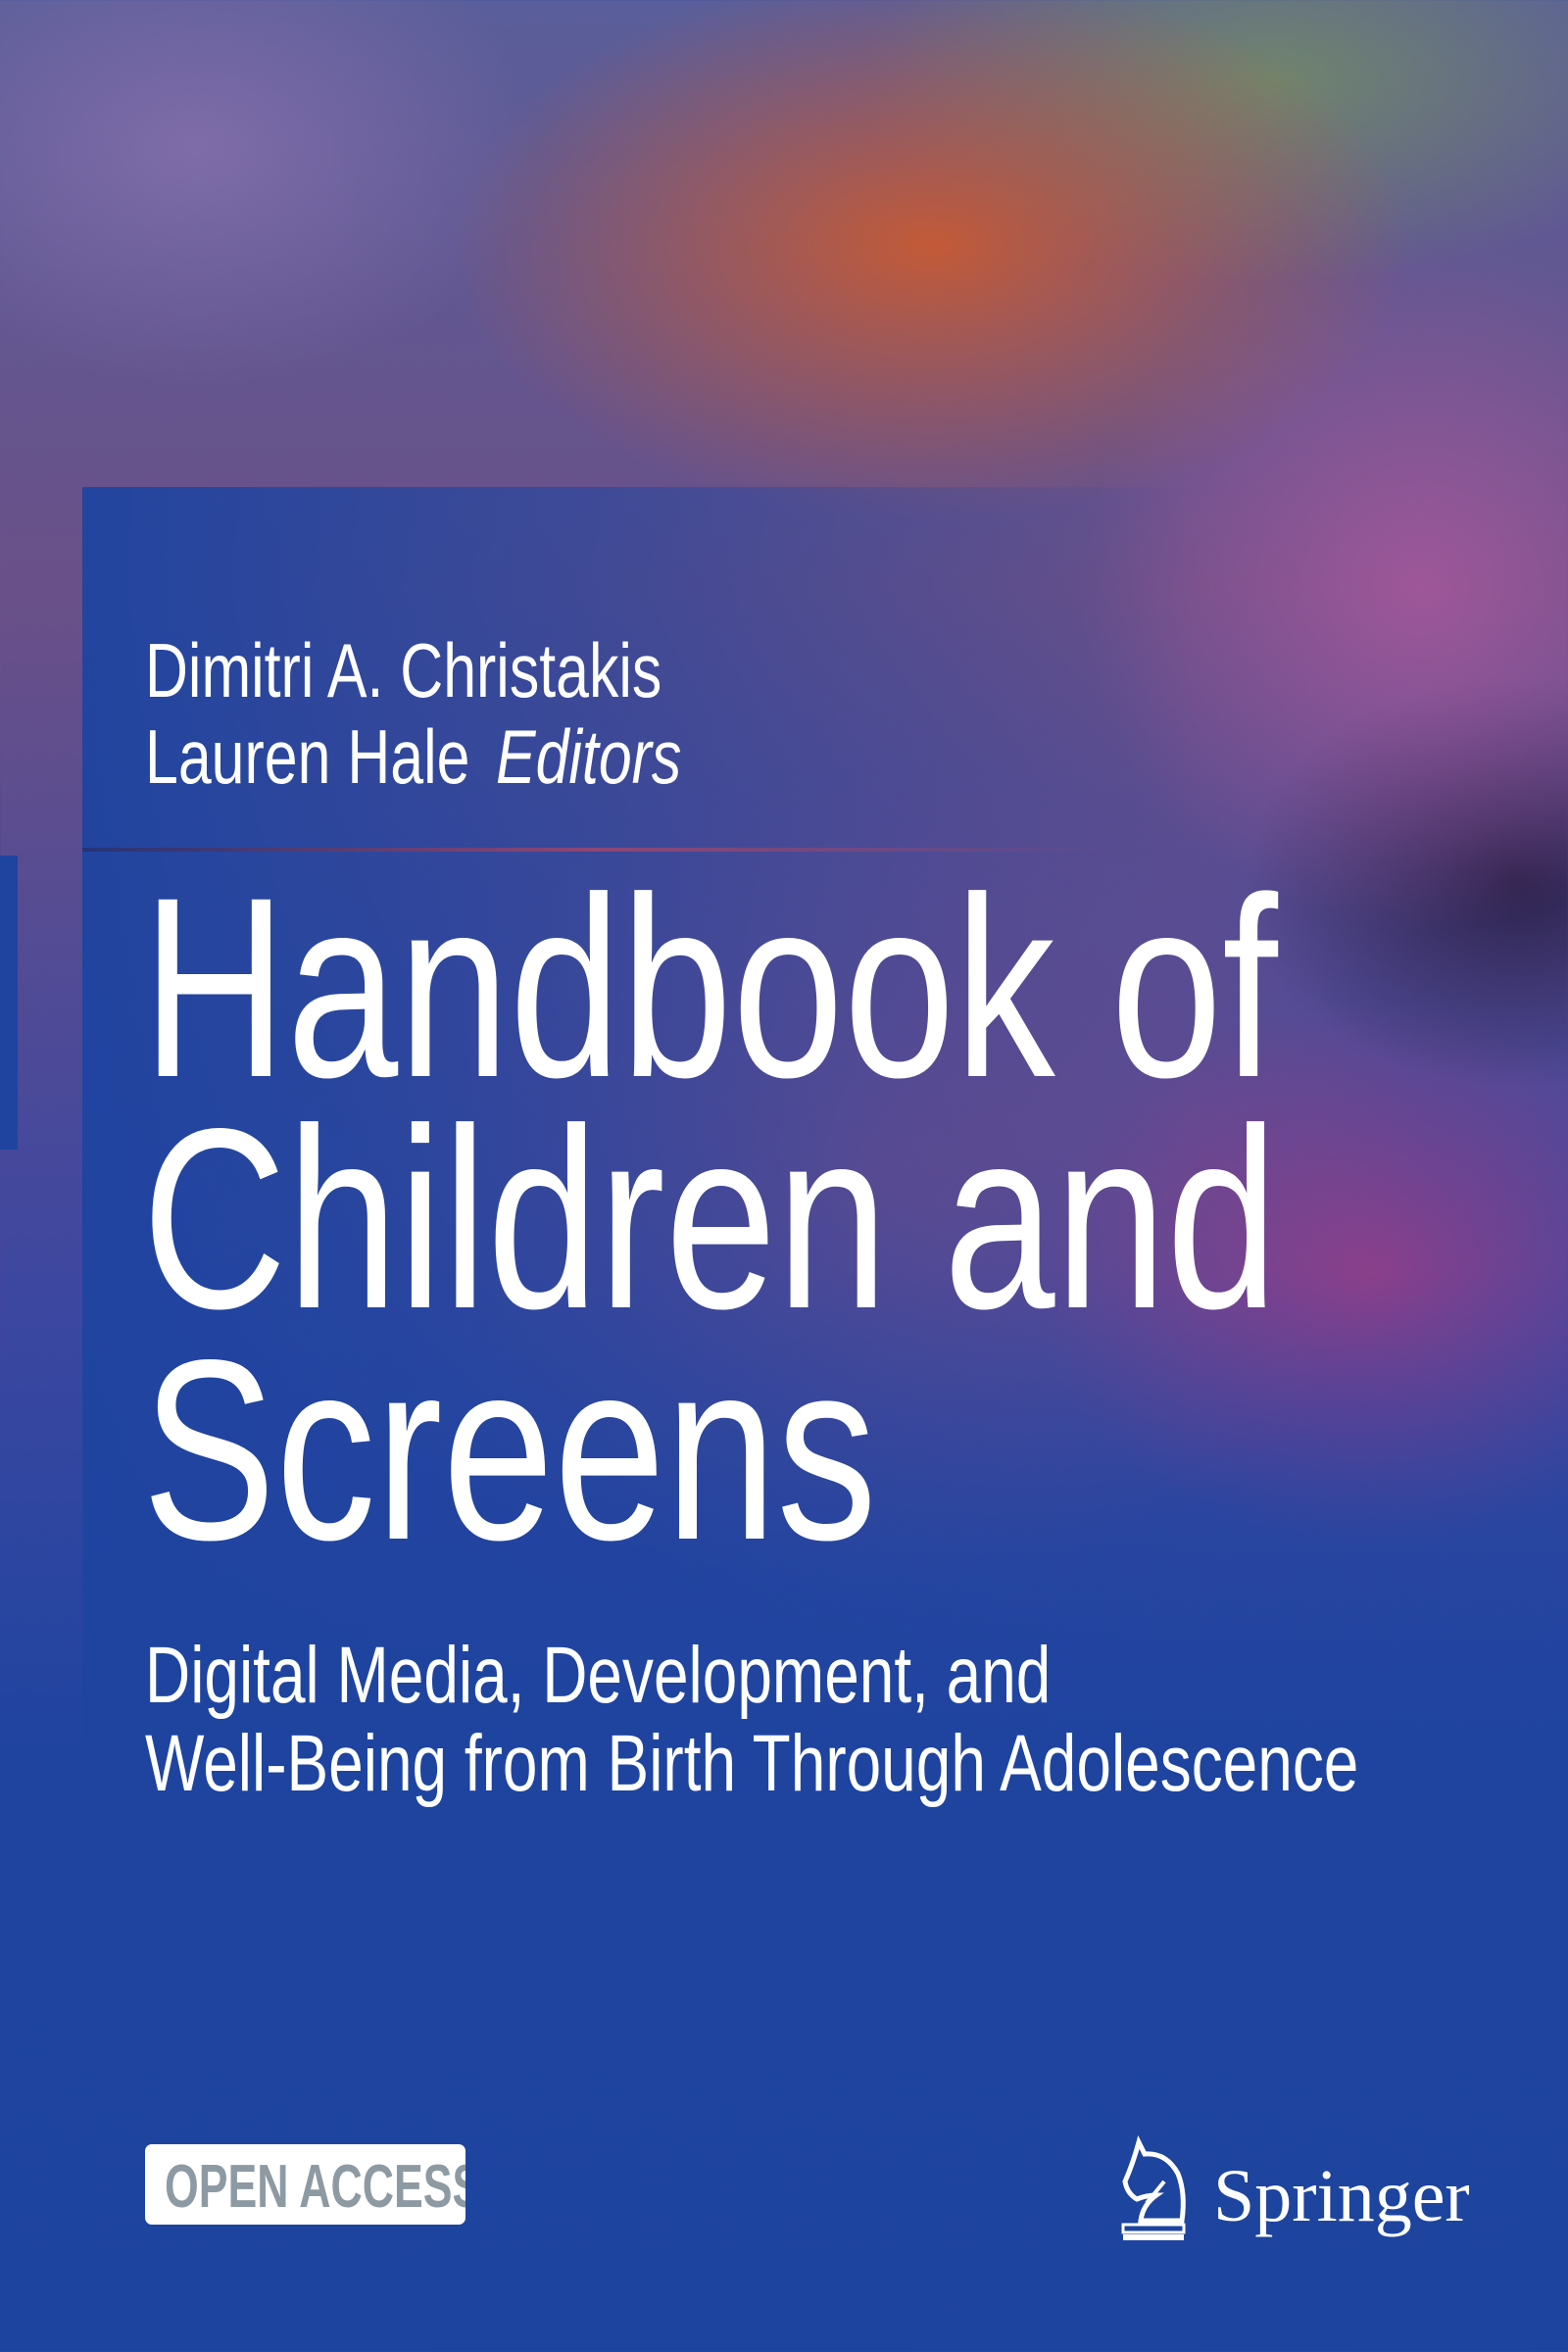 Image resolution: width=1568 pixels, height=2352 pixels. What do you see at coordinates (1341, 2196) in the screenshot?
I see `publisher-name: Springer` at bounding box center [1341, 2196].